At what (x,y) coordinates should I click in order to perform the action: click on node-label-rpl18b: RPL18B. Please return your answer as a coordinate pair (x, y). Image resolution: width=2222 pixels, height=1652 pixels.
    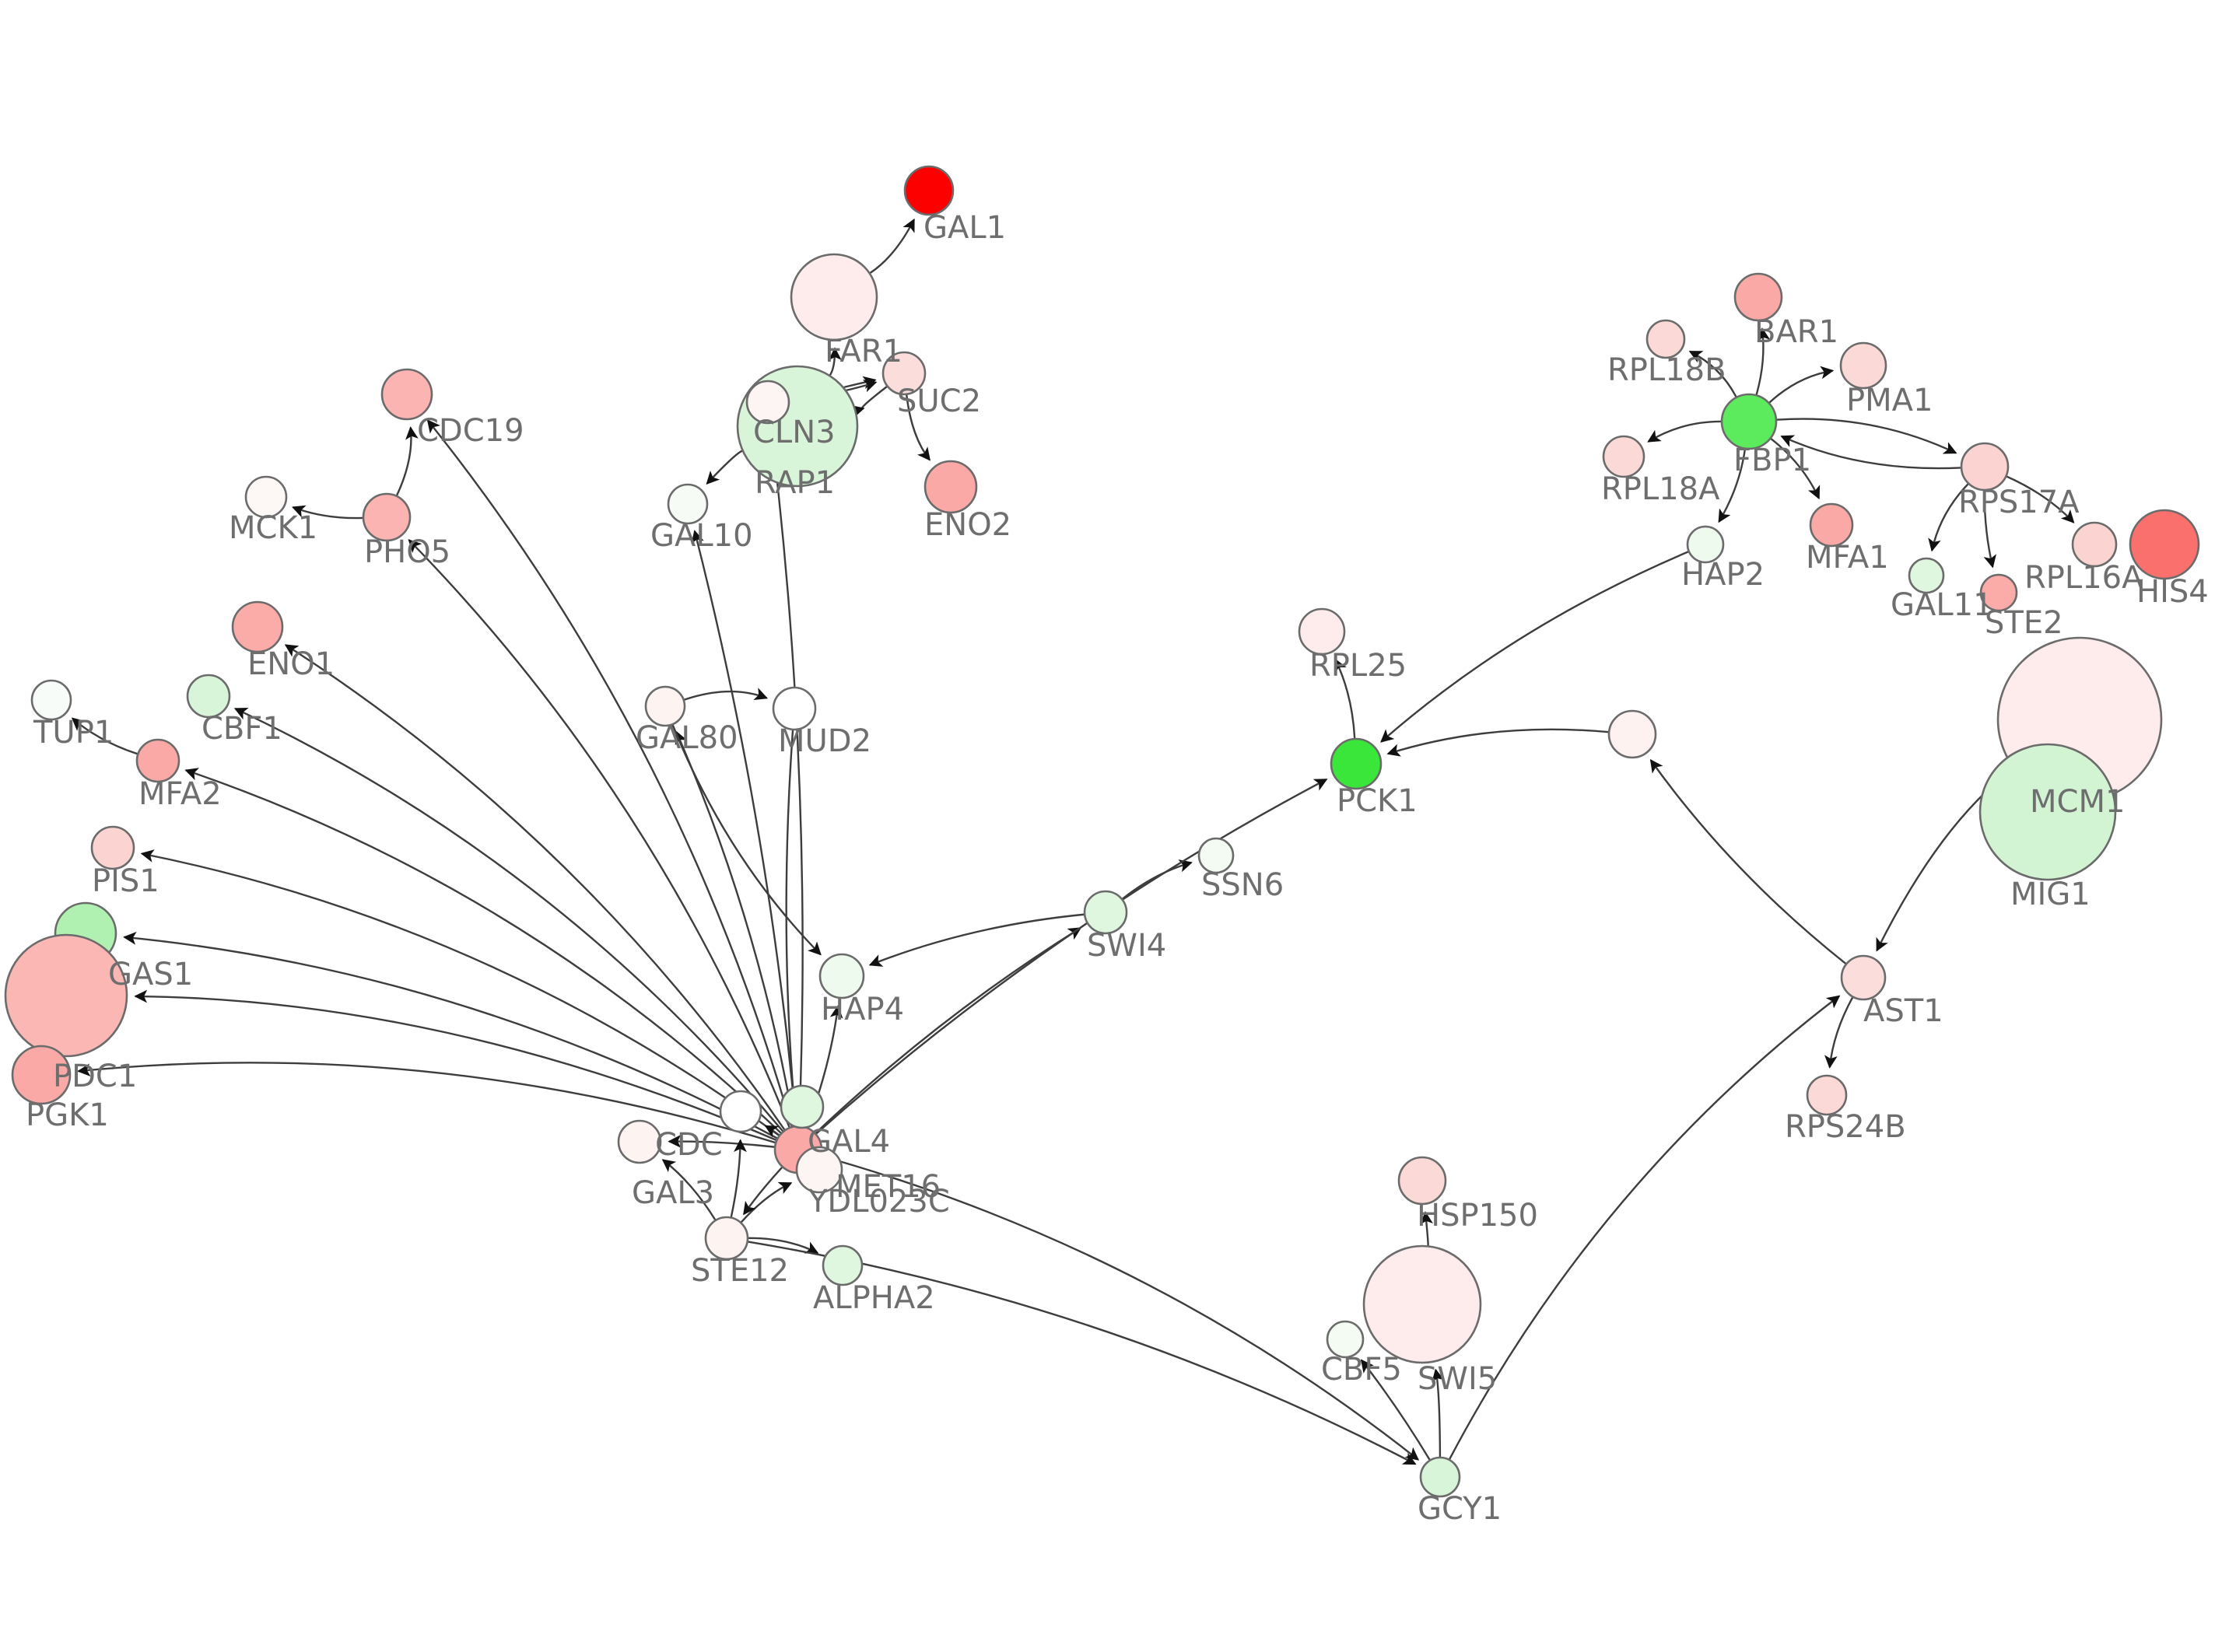
    Looking at the image, I should click on (1666, 370).